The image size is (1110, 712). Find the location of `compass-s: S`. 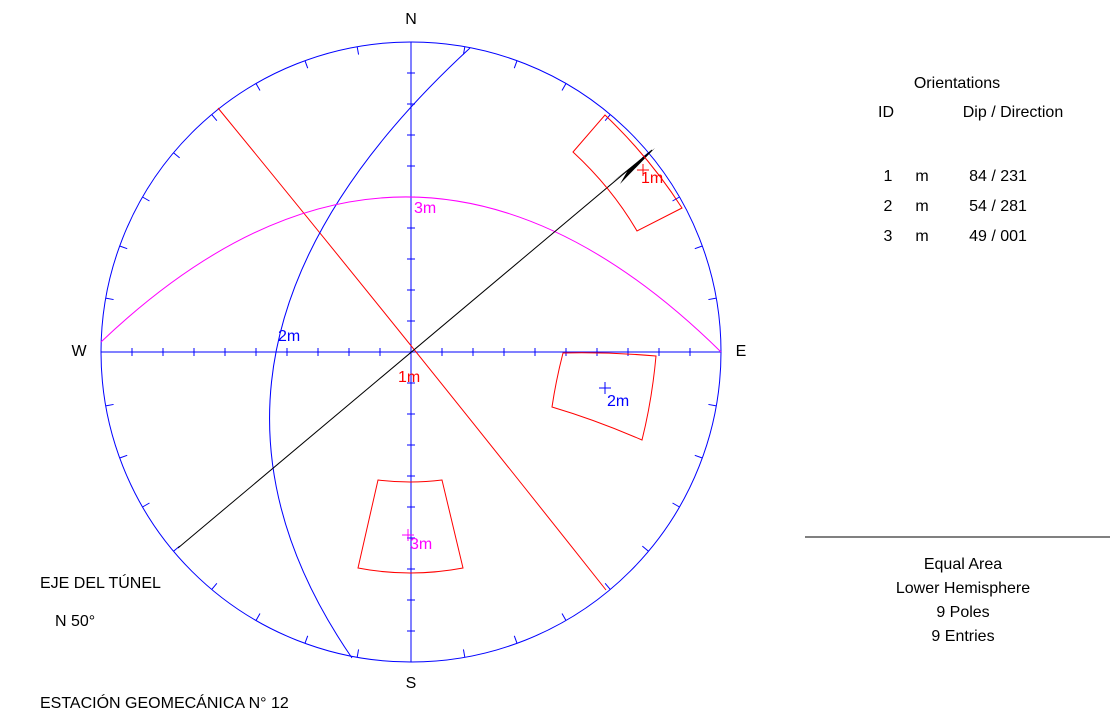

compass-s: S is located at coordinates (411, 683).